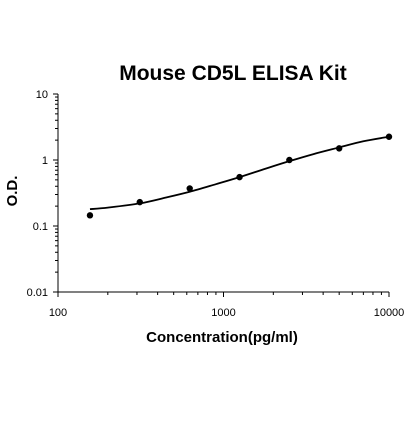  What do you see at coordinates (42, 95) in the screenshot?
I see `y-tick-label-3: 10` at bounding box center [42, 95].